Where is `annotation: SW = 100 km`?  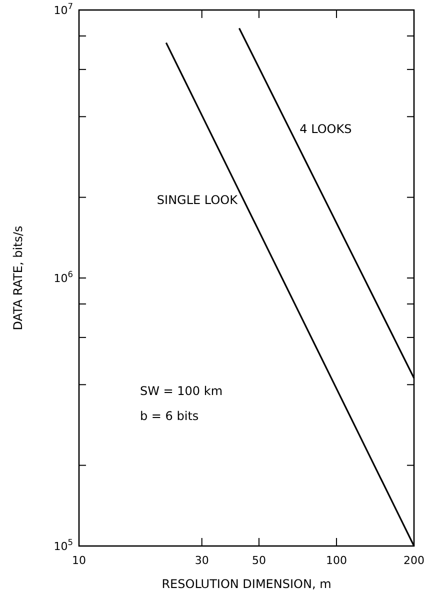 annotation: SW = 100 km is located at coordinates (181, 391).